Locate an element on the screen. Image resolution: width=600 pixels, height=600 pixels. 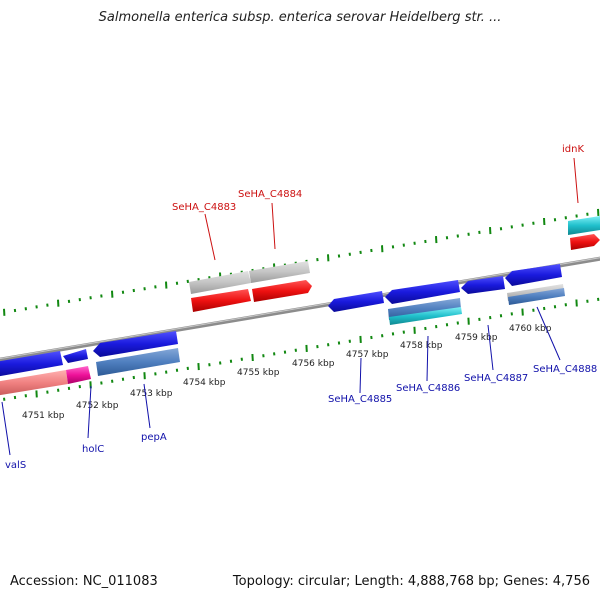
gene-idnK-cyan is located at coordinates (584, 225).